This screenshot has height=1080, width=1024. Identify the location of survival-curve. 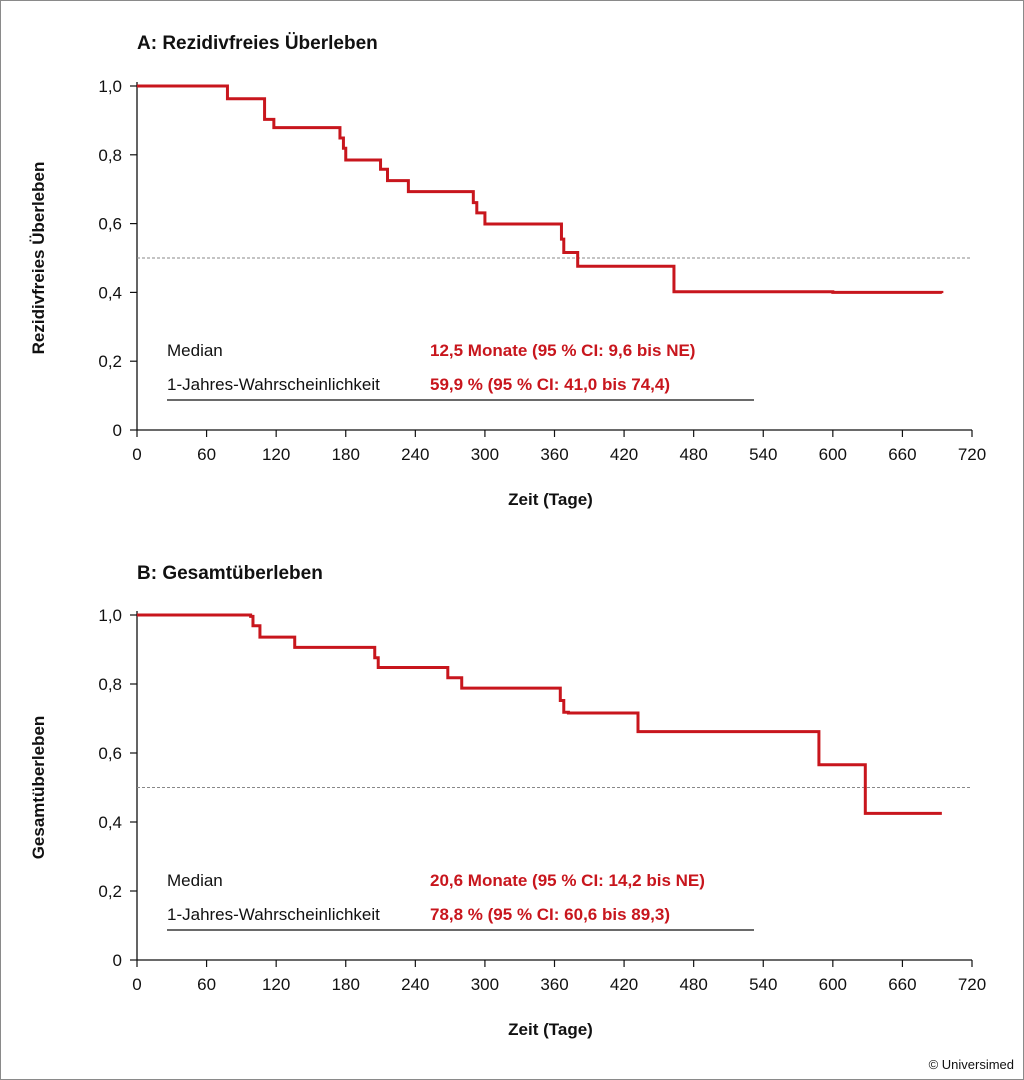
(539, 714).